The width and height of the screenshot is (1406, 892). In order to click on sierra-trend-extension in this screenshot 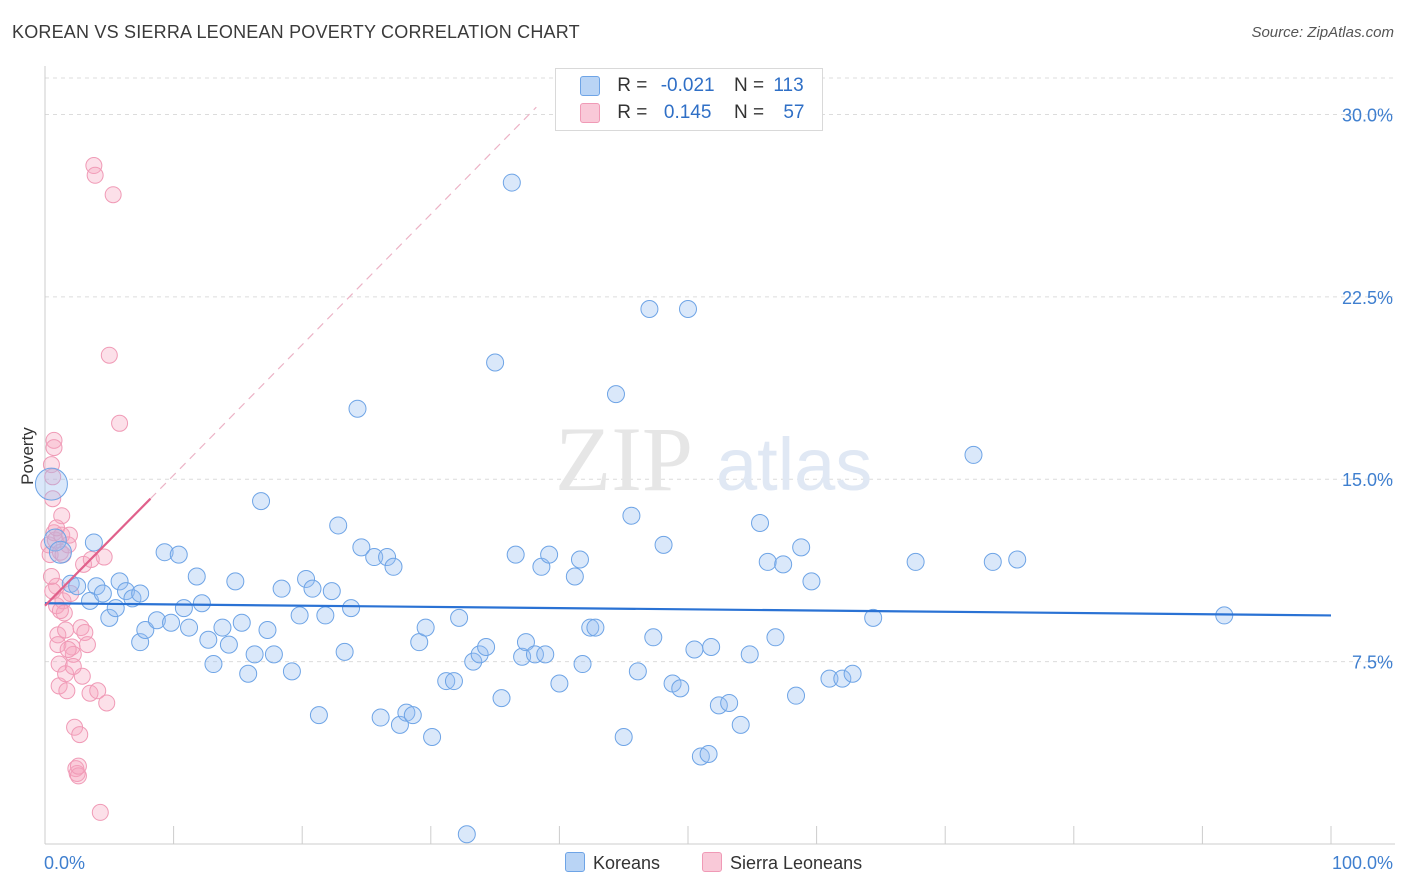, I will do `click(343, 303)`.